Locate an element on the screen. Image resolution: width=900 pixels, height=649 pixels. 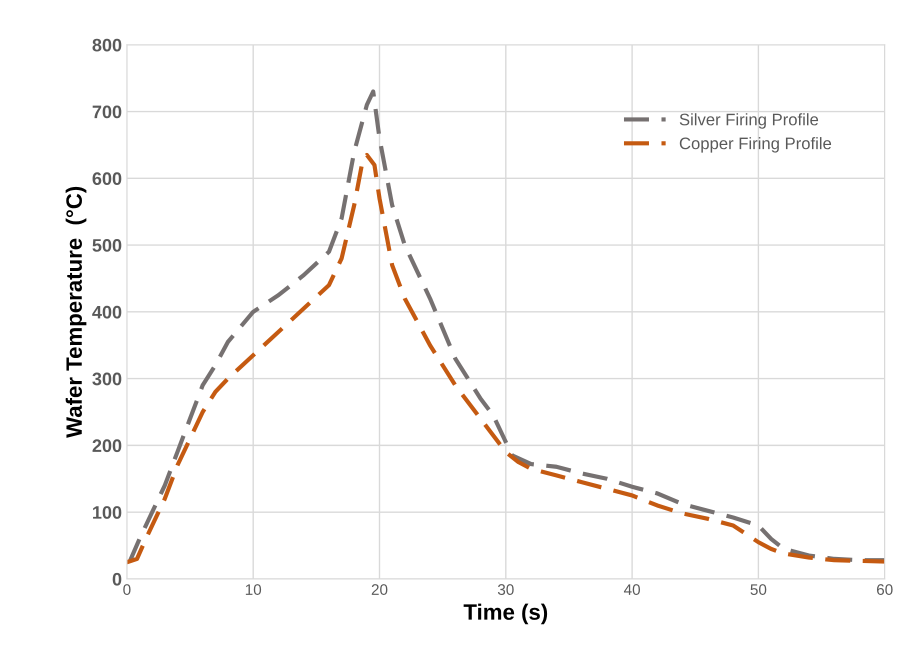
y-tick-label: 0 is located at coordinates (117, 579).